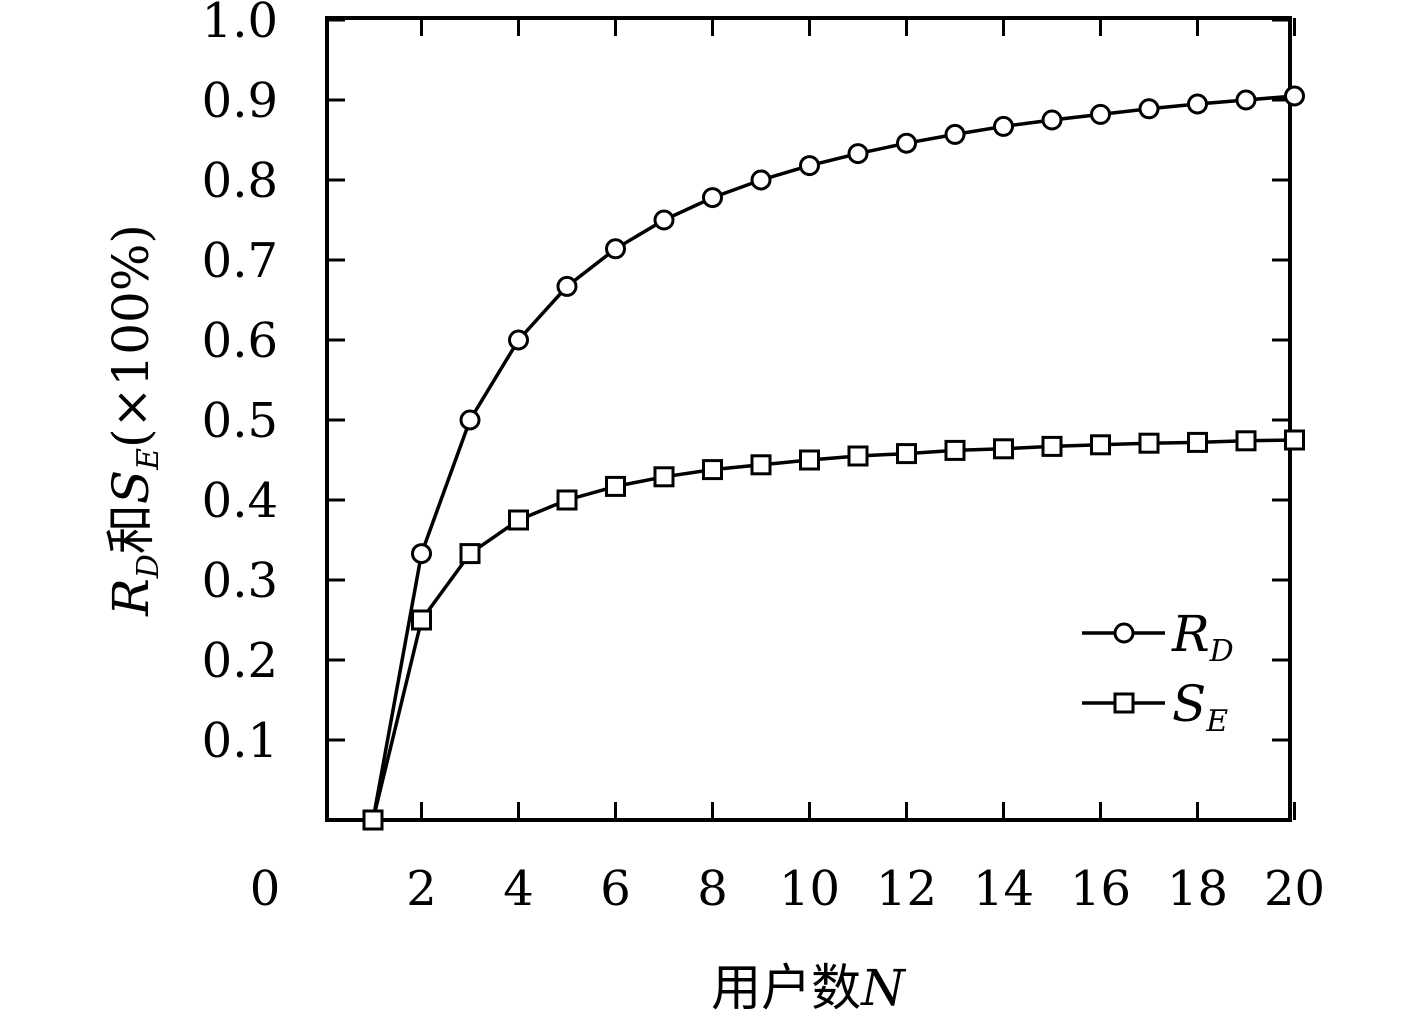 This screenshot has height=1016, width=1417. I want to click on x-tick-label: 14, so click(1003, 889).